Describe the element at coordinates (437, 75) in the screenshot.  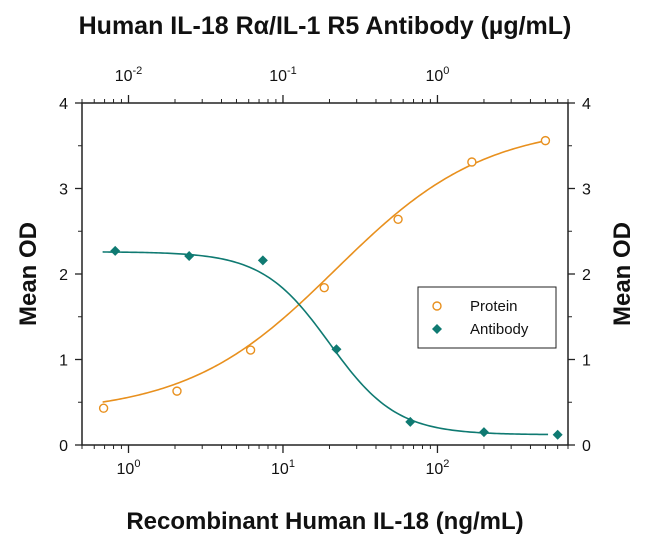
I see `top-tick-label: 10⁰` at that location.